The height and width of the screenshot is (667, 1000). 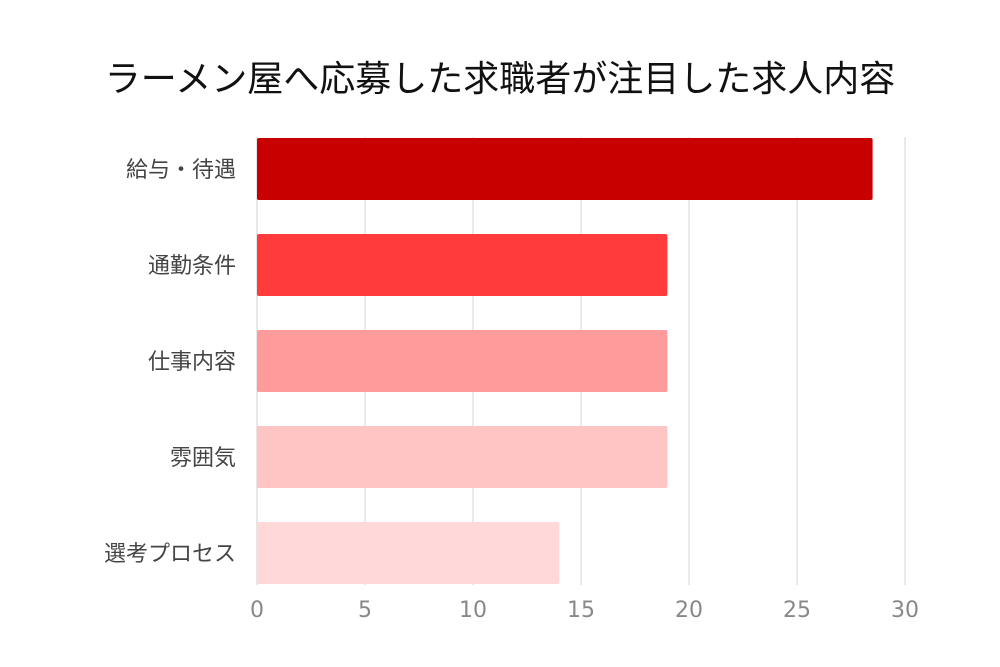 What do you see at coordinates (257, 610) in the screenshot?
I see `x-tick-label: 0` at bounding box center [257, 610].